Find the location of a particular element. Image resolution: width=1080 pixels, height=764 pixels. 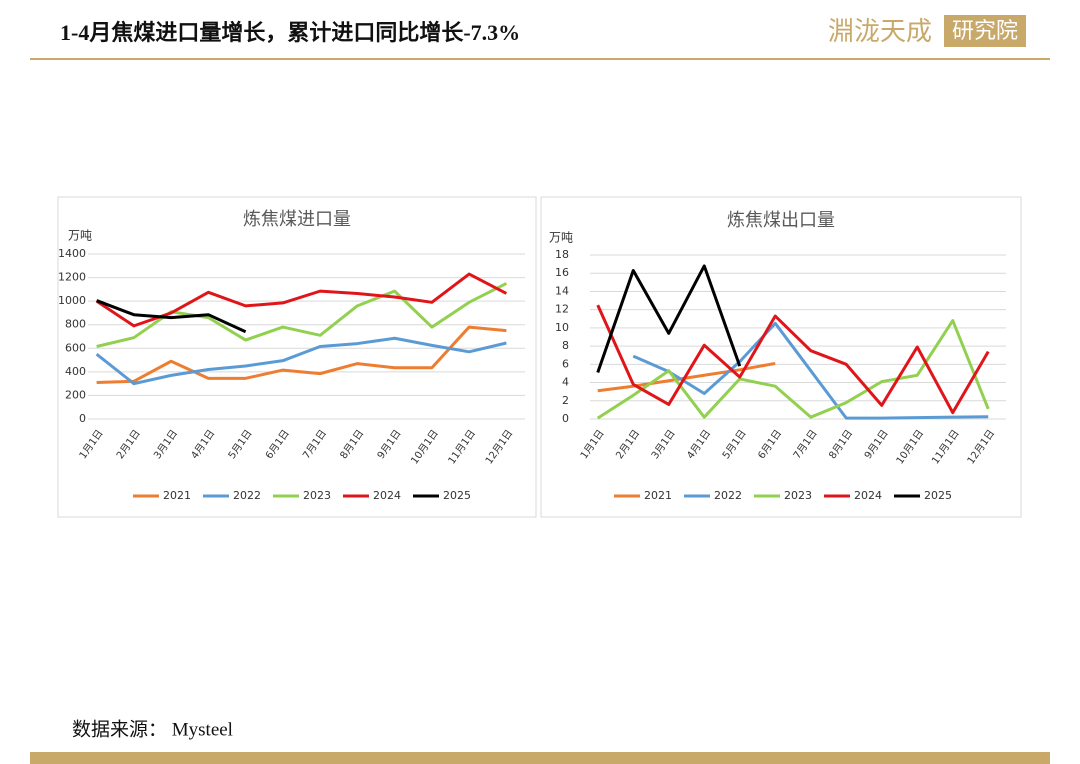

y-tick-label: 800 is located at coordinates (75, 324).